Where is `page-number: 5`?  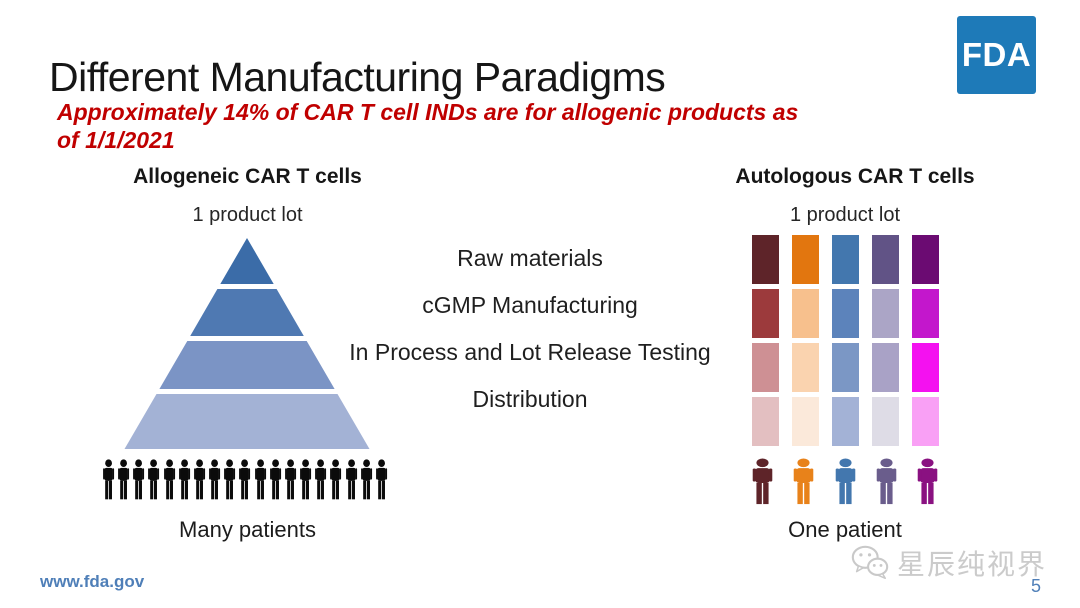 page-number: 5 is located at coordinates (1035, 586).